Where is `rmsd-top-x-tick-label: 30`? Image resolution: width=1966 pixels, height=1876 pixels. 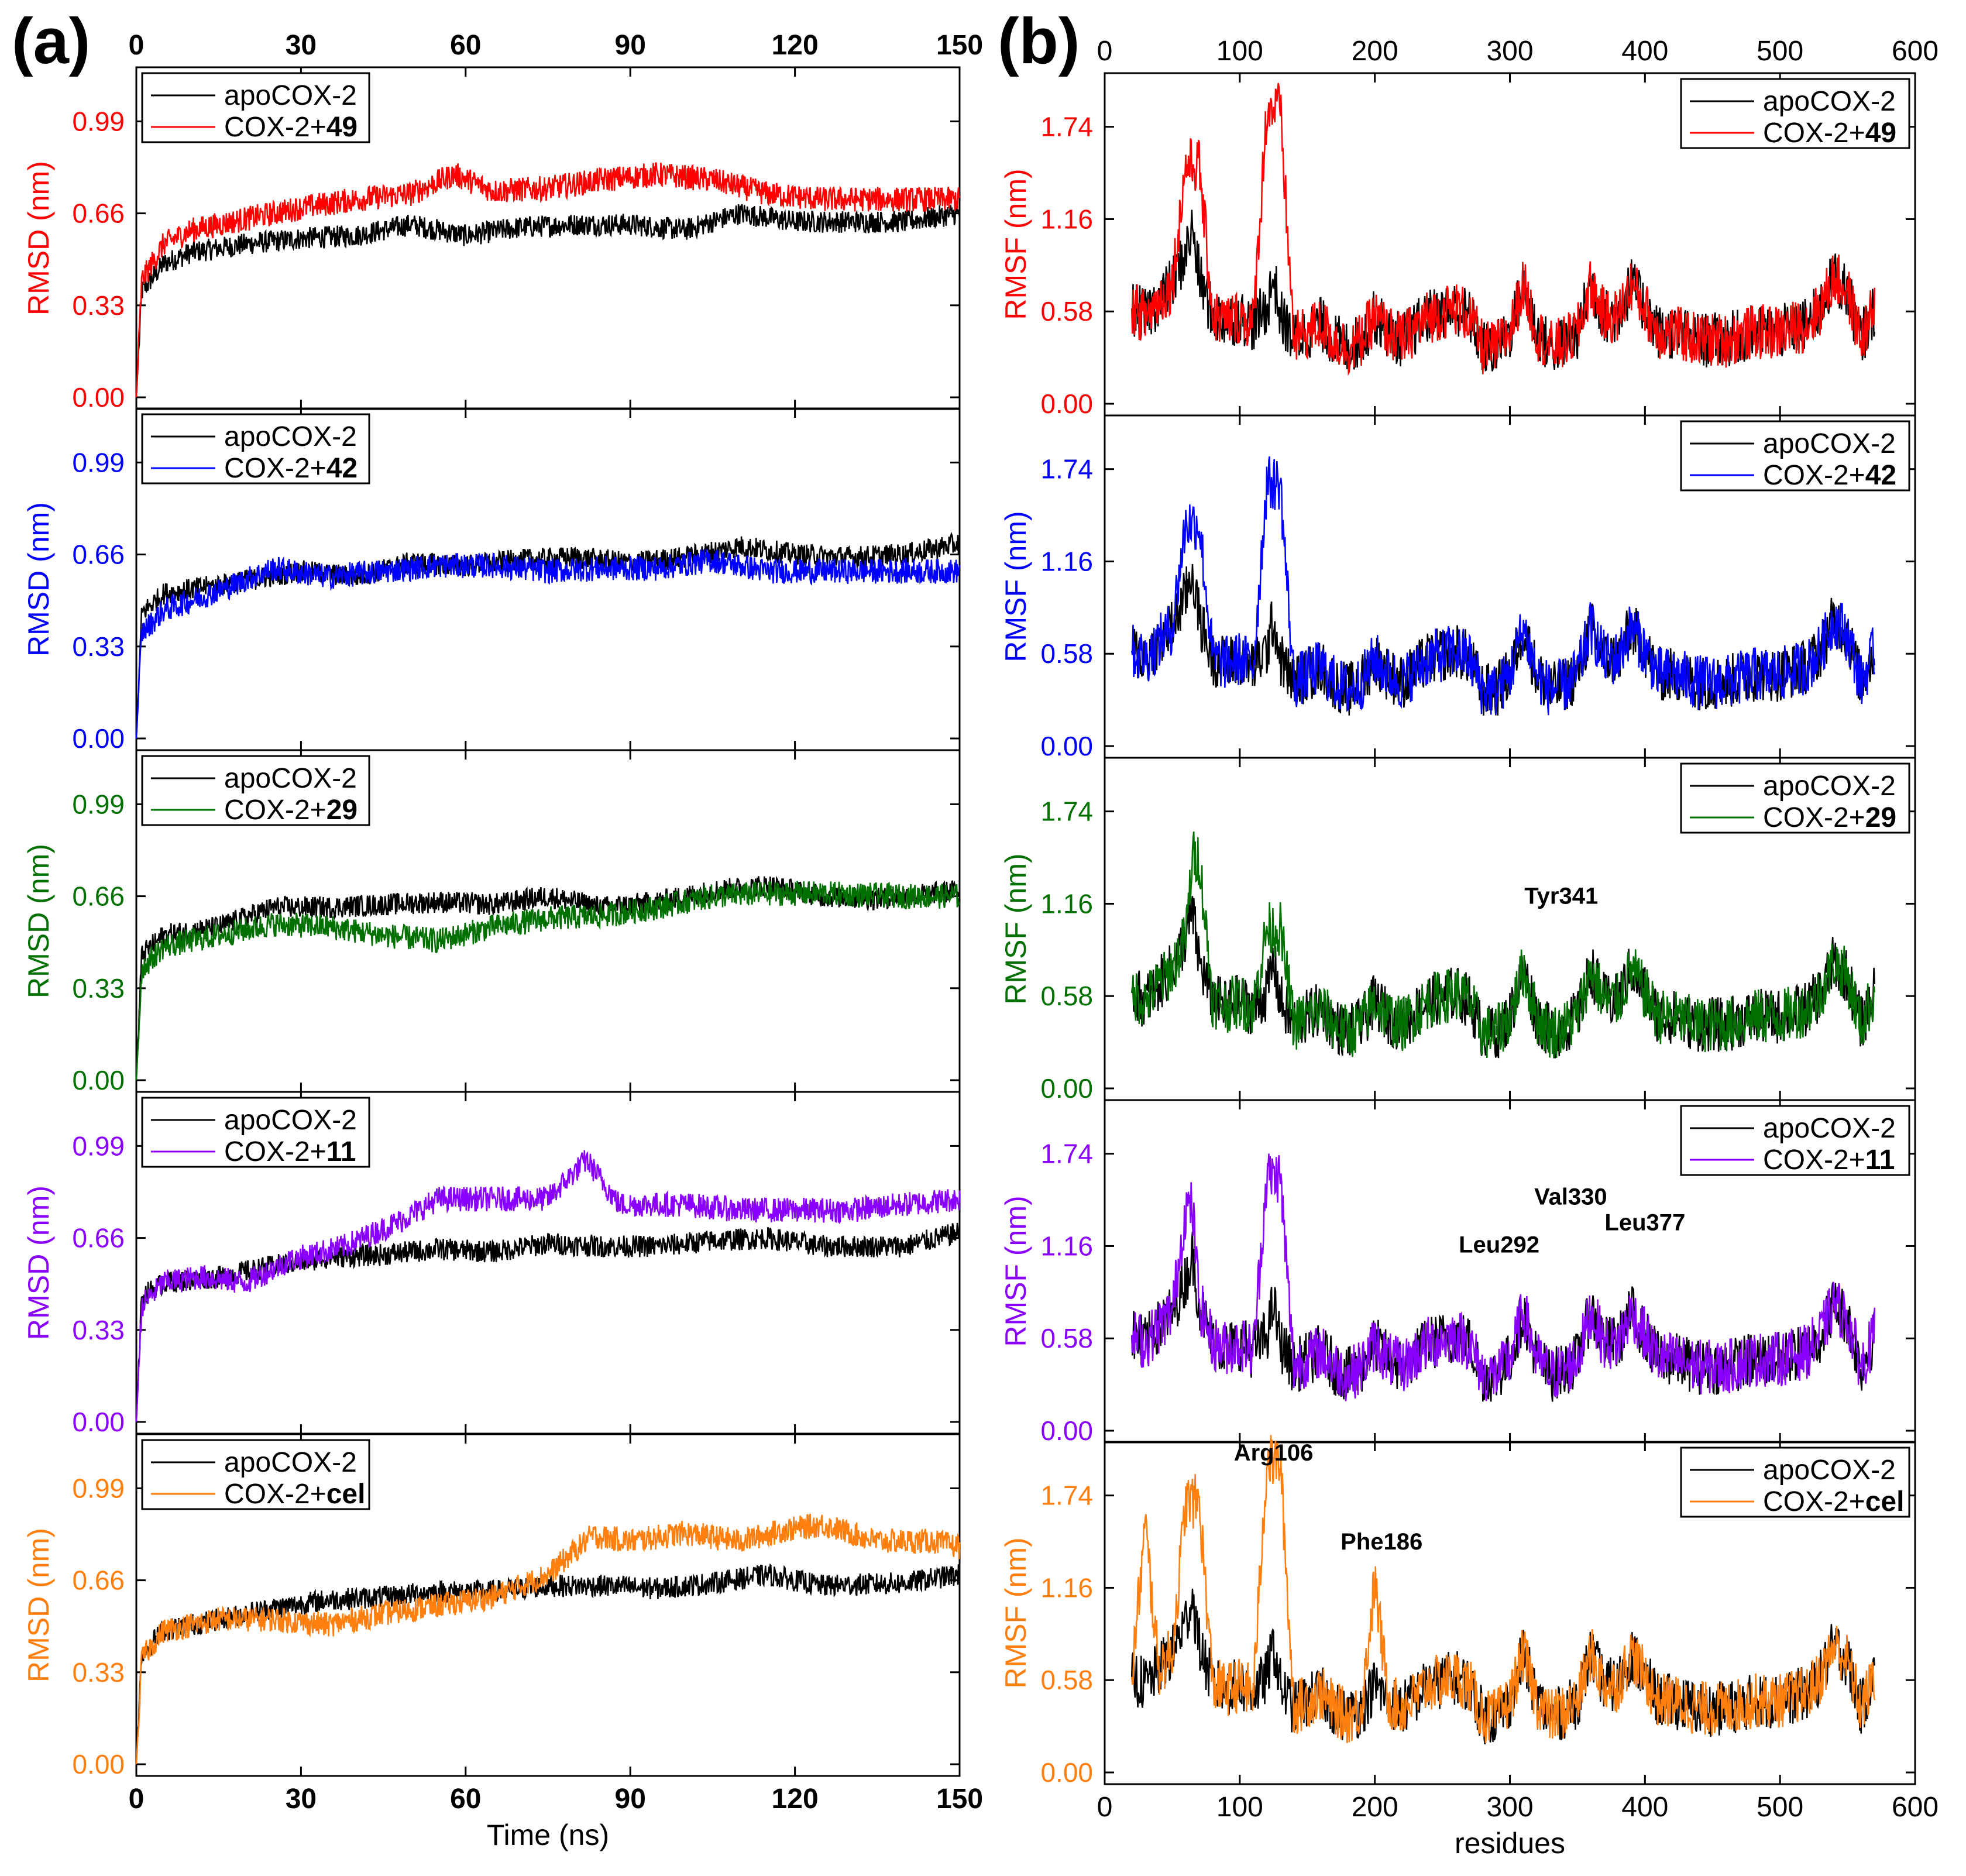 rmsd-top-x-tick-label: 30 is located at coordinates (301, 46).